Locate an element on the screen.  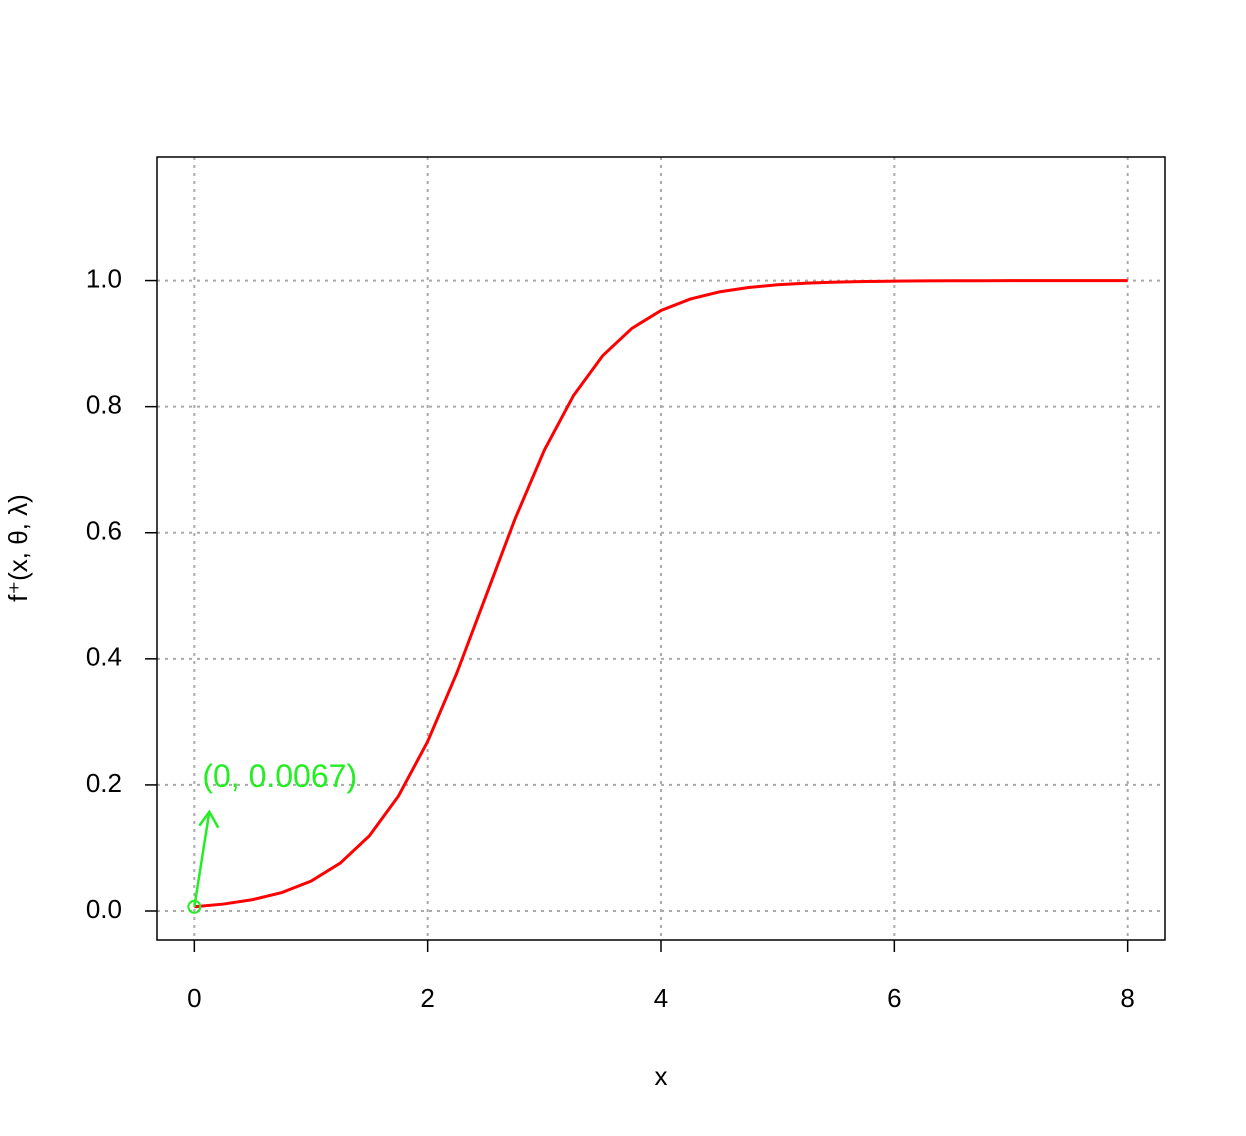
y-tick-label: 0.4 is located at coordinates (104, 657).